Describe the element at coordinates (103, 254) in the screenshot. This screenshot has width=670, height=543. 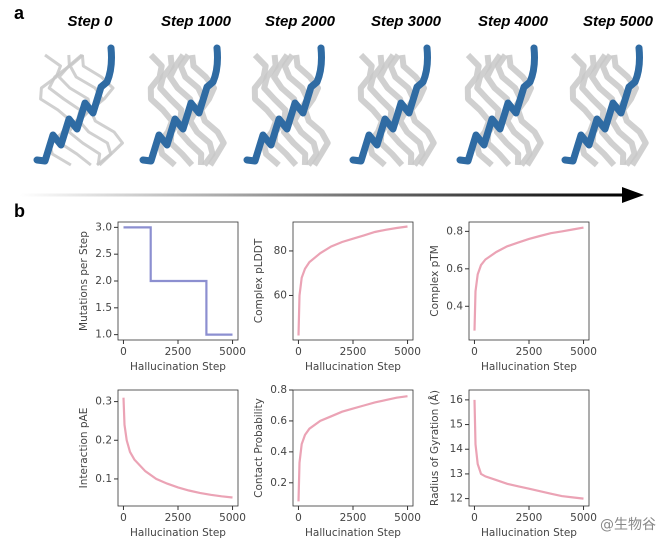
I see `y-tick-label: 2.5` at that location.